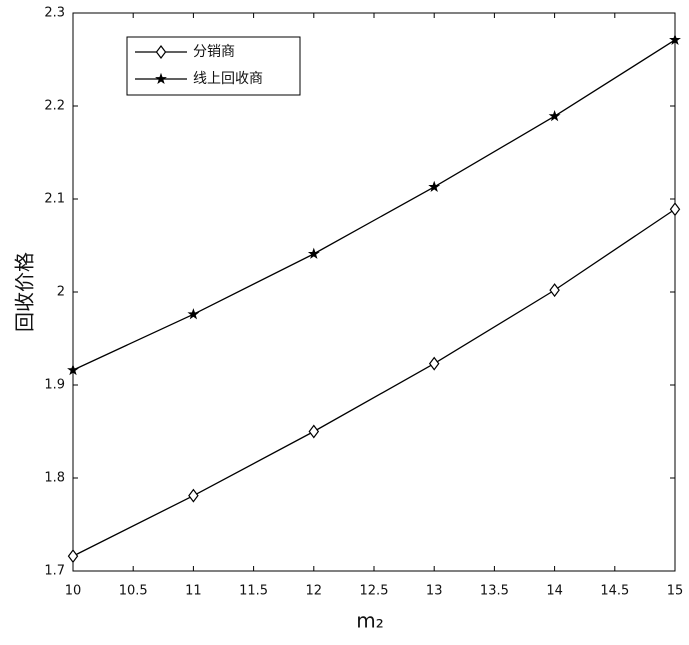  Describe the element at coordinates (494, 591) in the screenshot. I see `x-tick-label: 13.5` at that location.